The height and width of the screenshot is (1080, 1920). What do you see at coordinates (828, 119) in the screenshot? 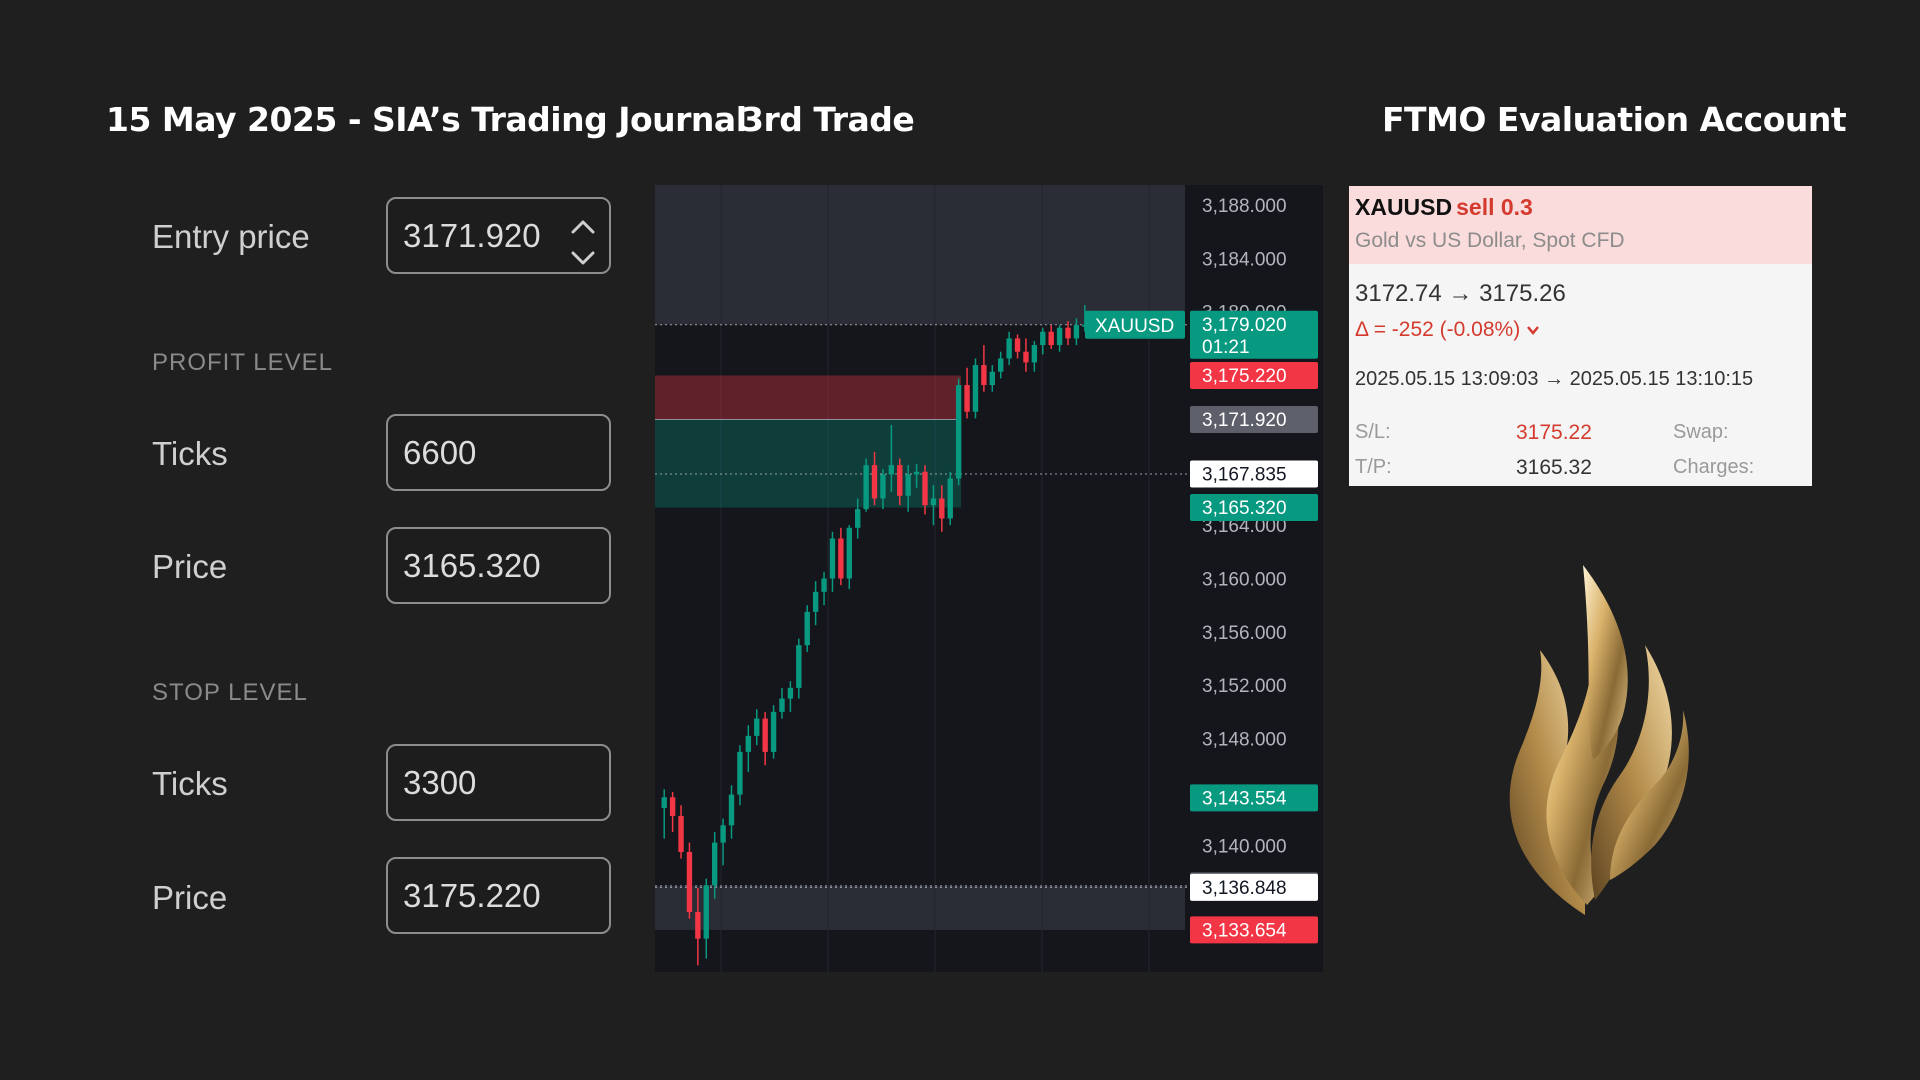
I see `trade-number-label: 3rd Trade` at bounding box center [828, 119].